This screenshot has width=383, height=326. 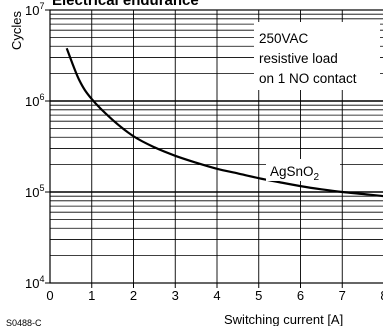 I want to click on series-label: AgSnO2, so click(x=295, y=173).